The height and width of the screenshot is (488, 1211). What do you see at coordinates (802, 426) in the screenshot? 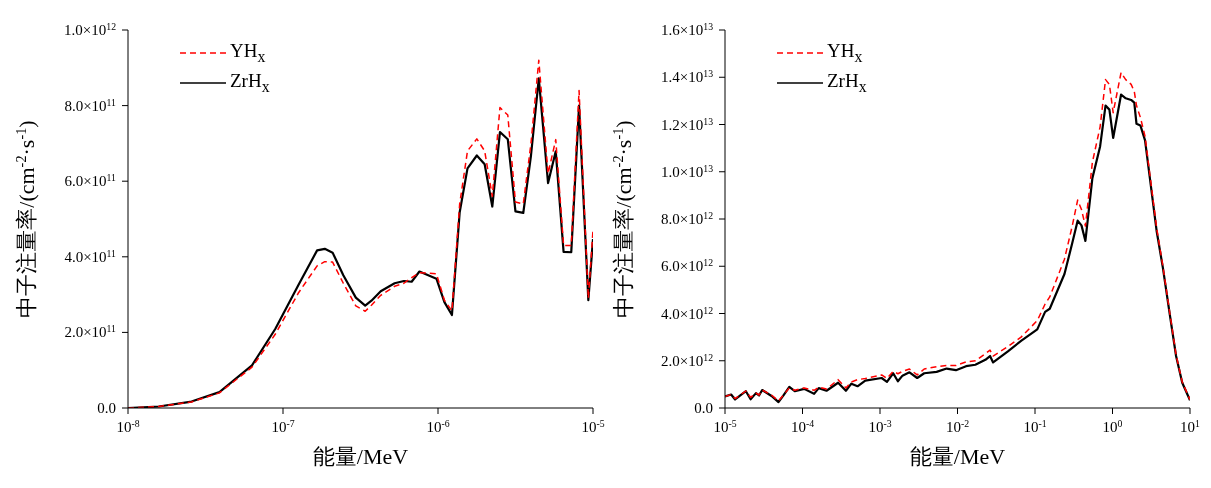
I see `x-tick-label: 10$^{-4}$` at bounding box center [802, 426].